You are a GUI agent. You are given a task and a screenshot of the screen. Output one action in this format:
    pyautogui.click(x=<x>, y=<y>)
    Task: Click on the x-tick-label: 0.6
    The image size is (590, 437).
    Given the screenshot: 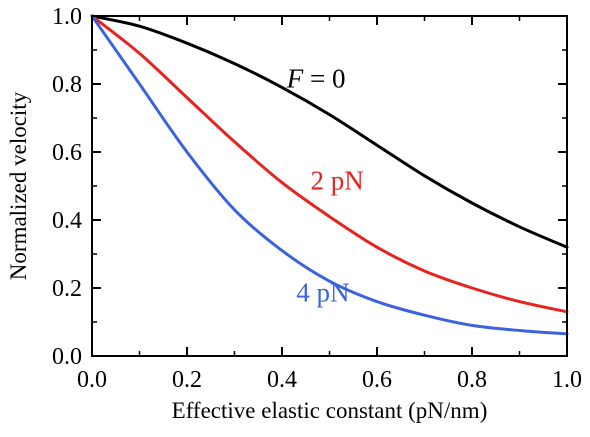 What is the action you would take?
    pyautogui.click(x=377, y=380)
    